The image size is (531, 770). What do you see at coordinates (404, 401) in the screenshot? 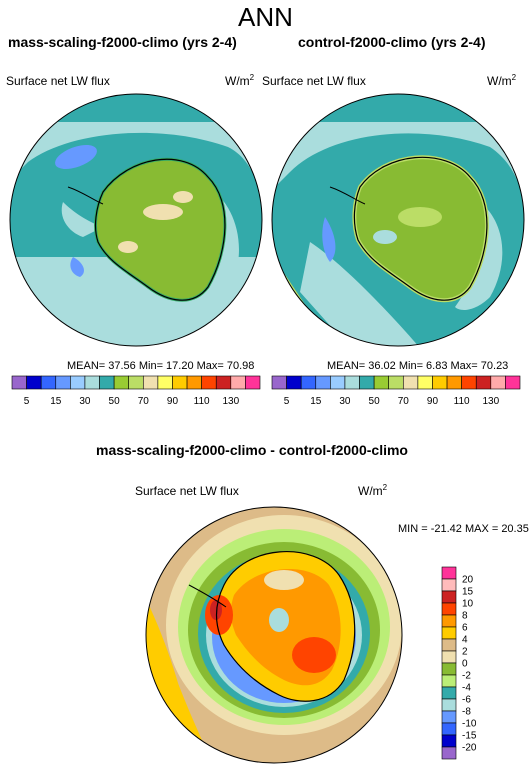
I see `panel2-colorbar-tick-label: 70` at bounding box center [404, 401].